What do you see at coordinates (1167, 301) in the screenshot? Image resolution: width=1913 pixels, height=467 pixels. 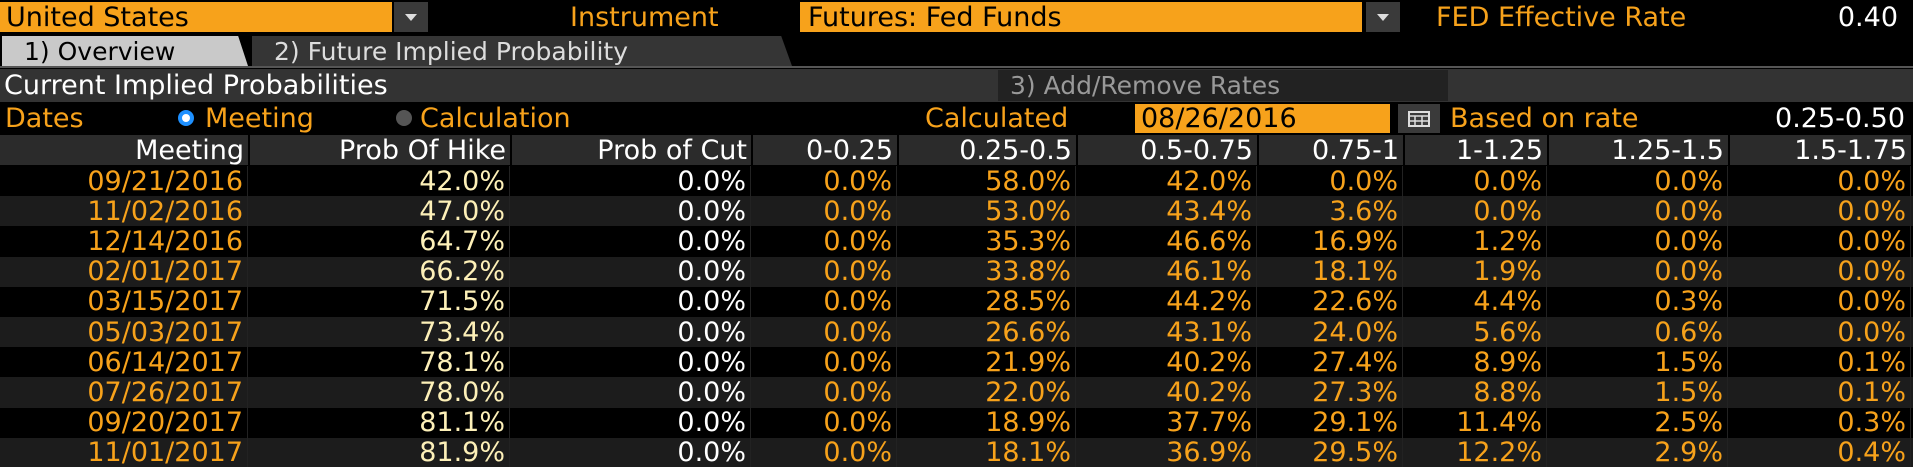 I see `table-cell: 44.2%` at bounding box center [1167, 301].